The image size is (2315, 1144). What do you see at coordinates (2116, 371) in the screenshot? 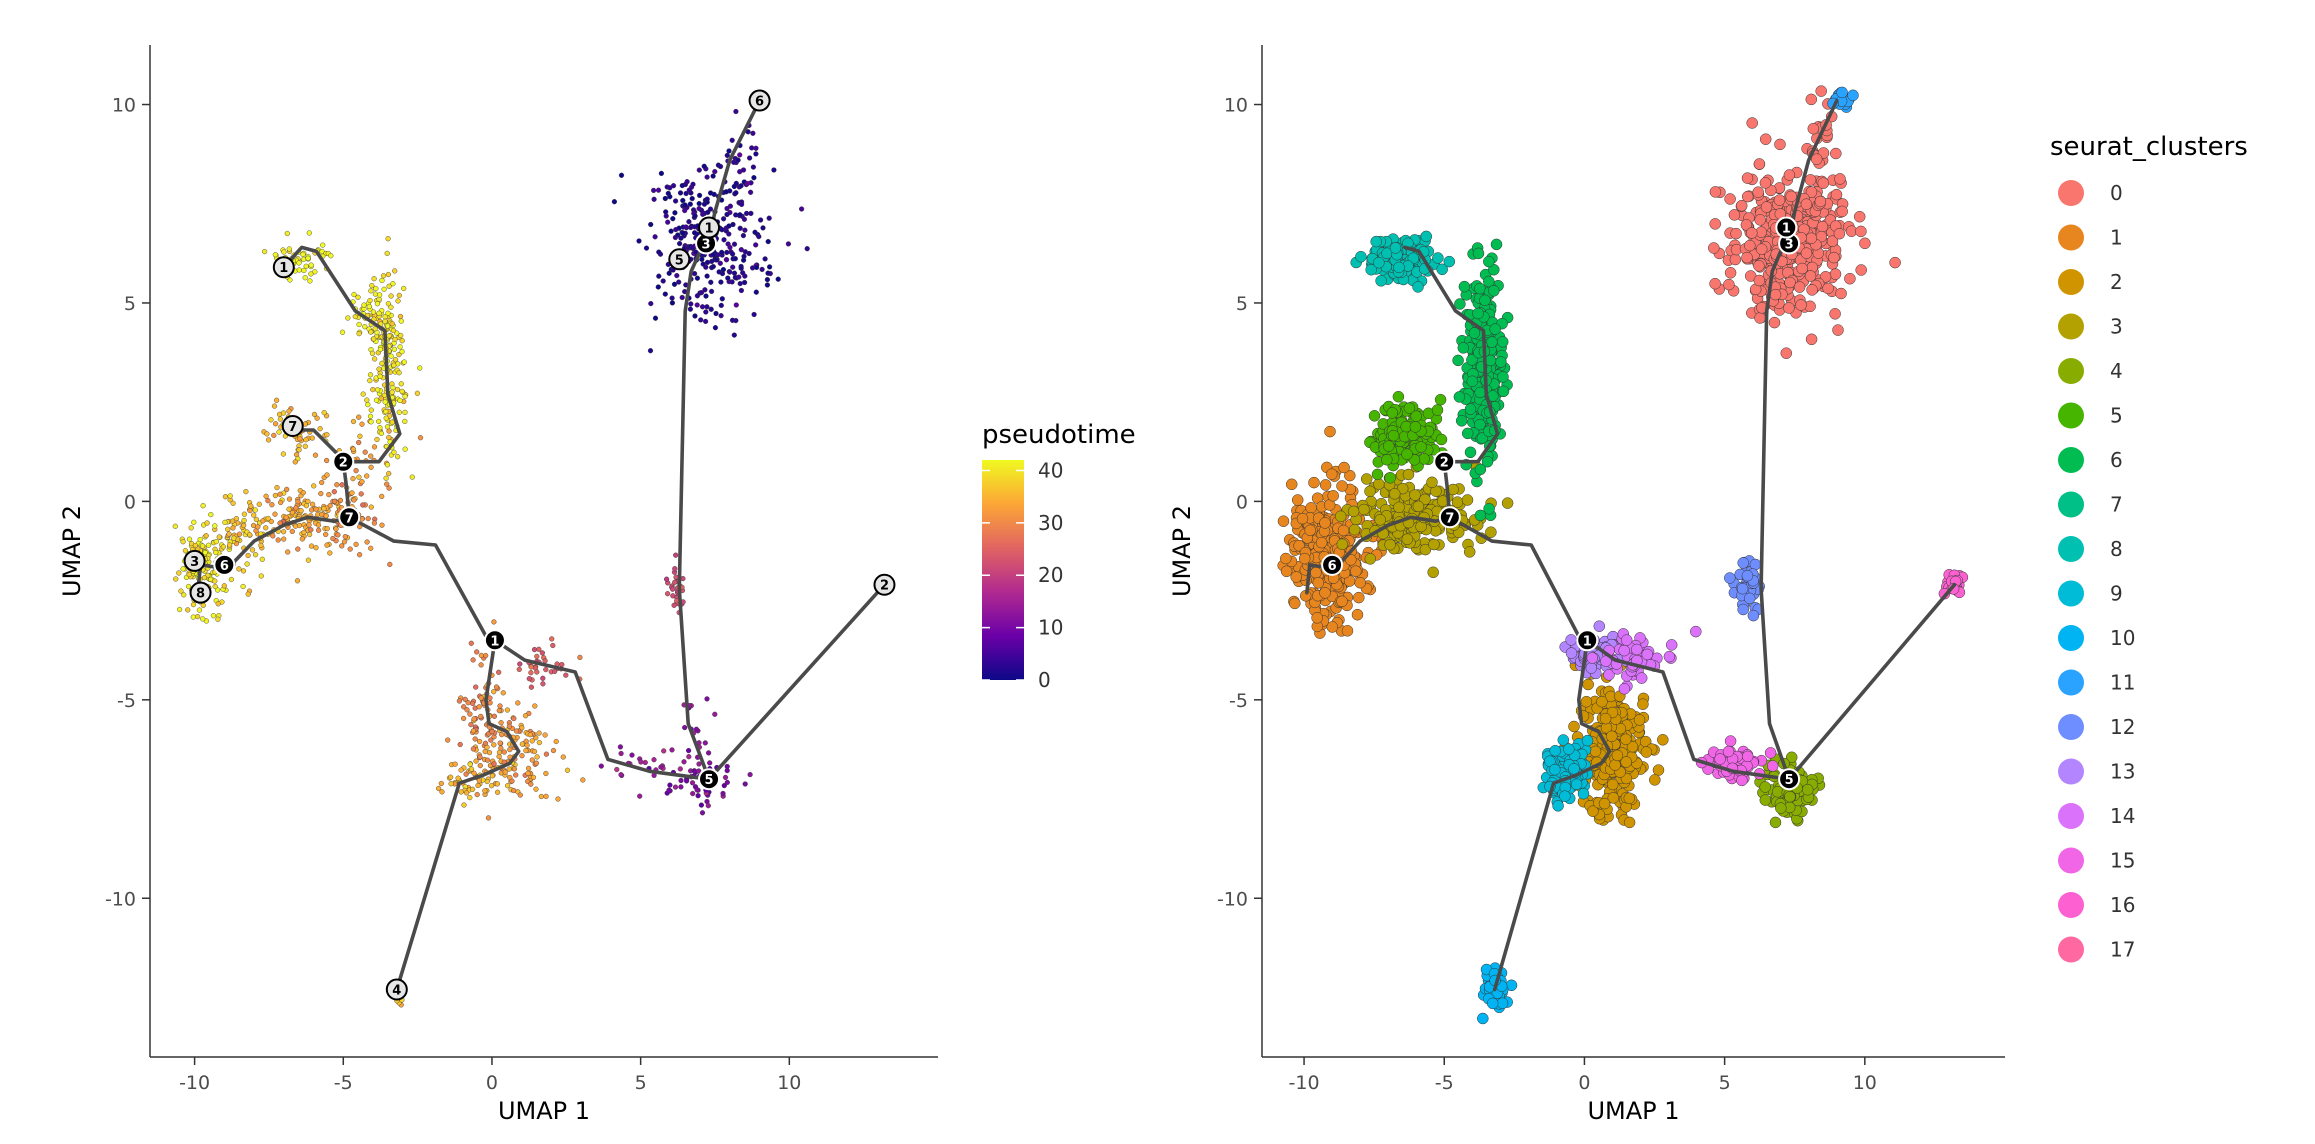
I see `legend-label: 4` at bounding box center [2116, 371].